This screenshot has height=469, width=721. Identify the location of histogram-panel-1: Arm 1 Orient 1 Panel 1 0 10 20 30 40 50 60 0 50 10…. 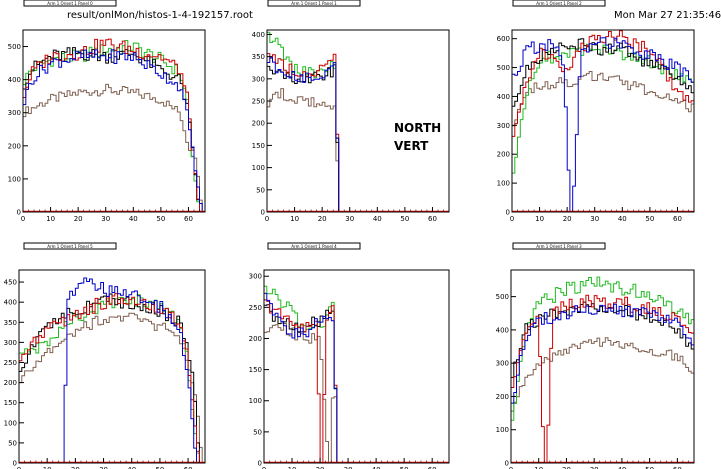
(351, 111).